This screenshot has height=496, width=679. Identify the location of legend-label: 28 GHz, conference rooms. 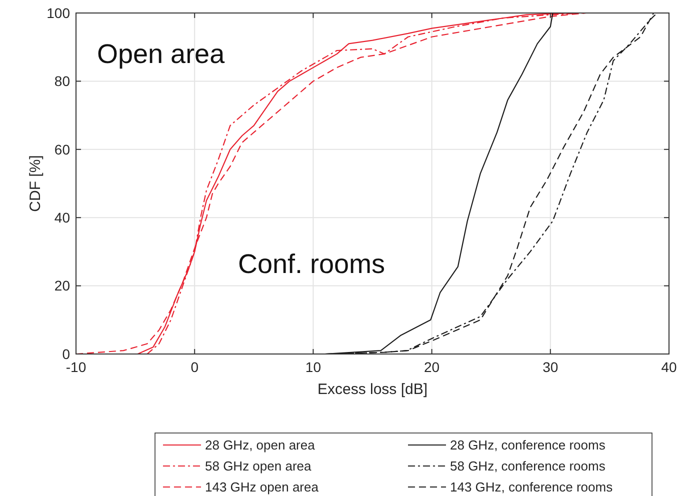
(528, 445).